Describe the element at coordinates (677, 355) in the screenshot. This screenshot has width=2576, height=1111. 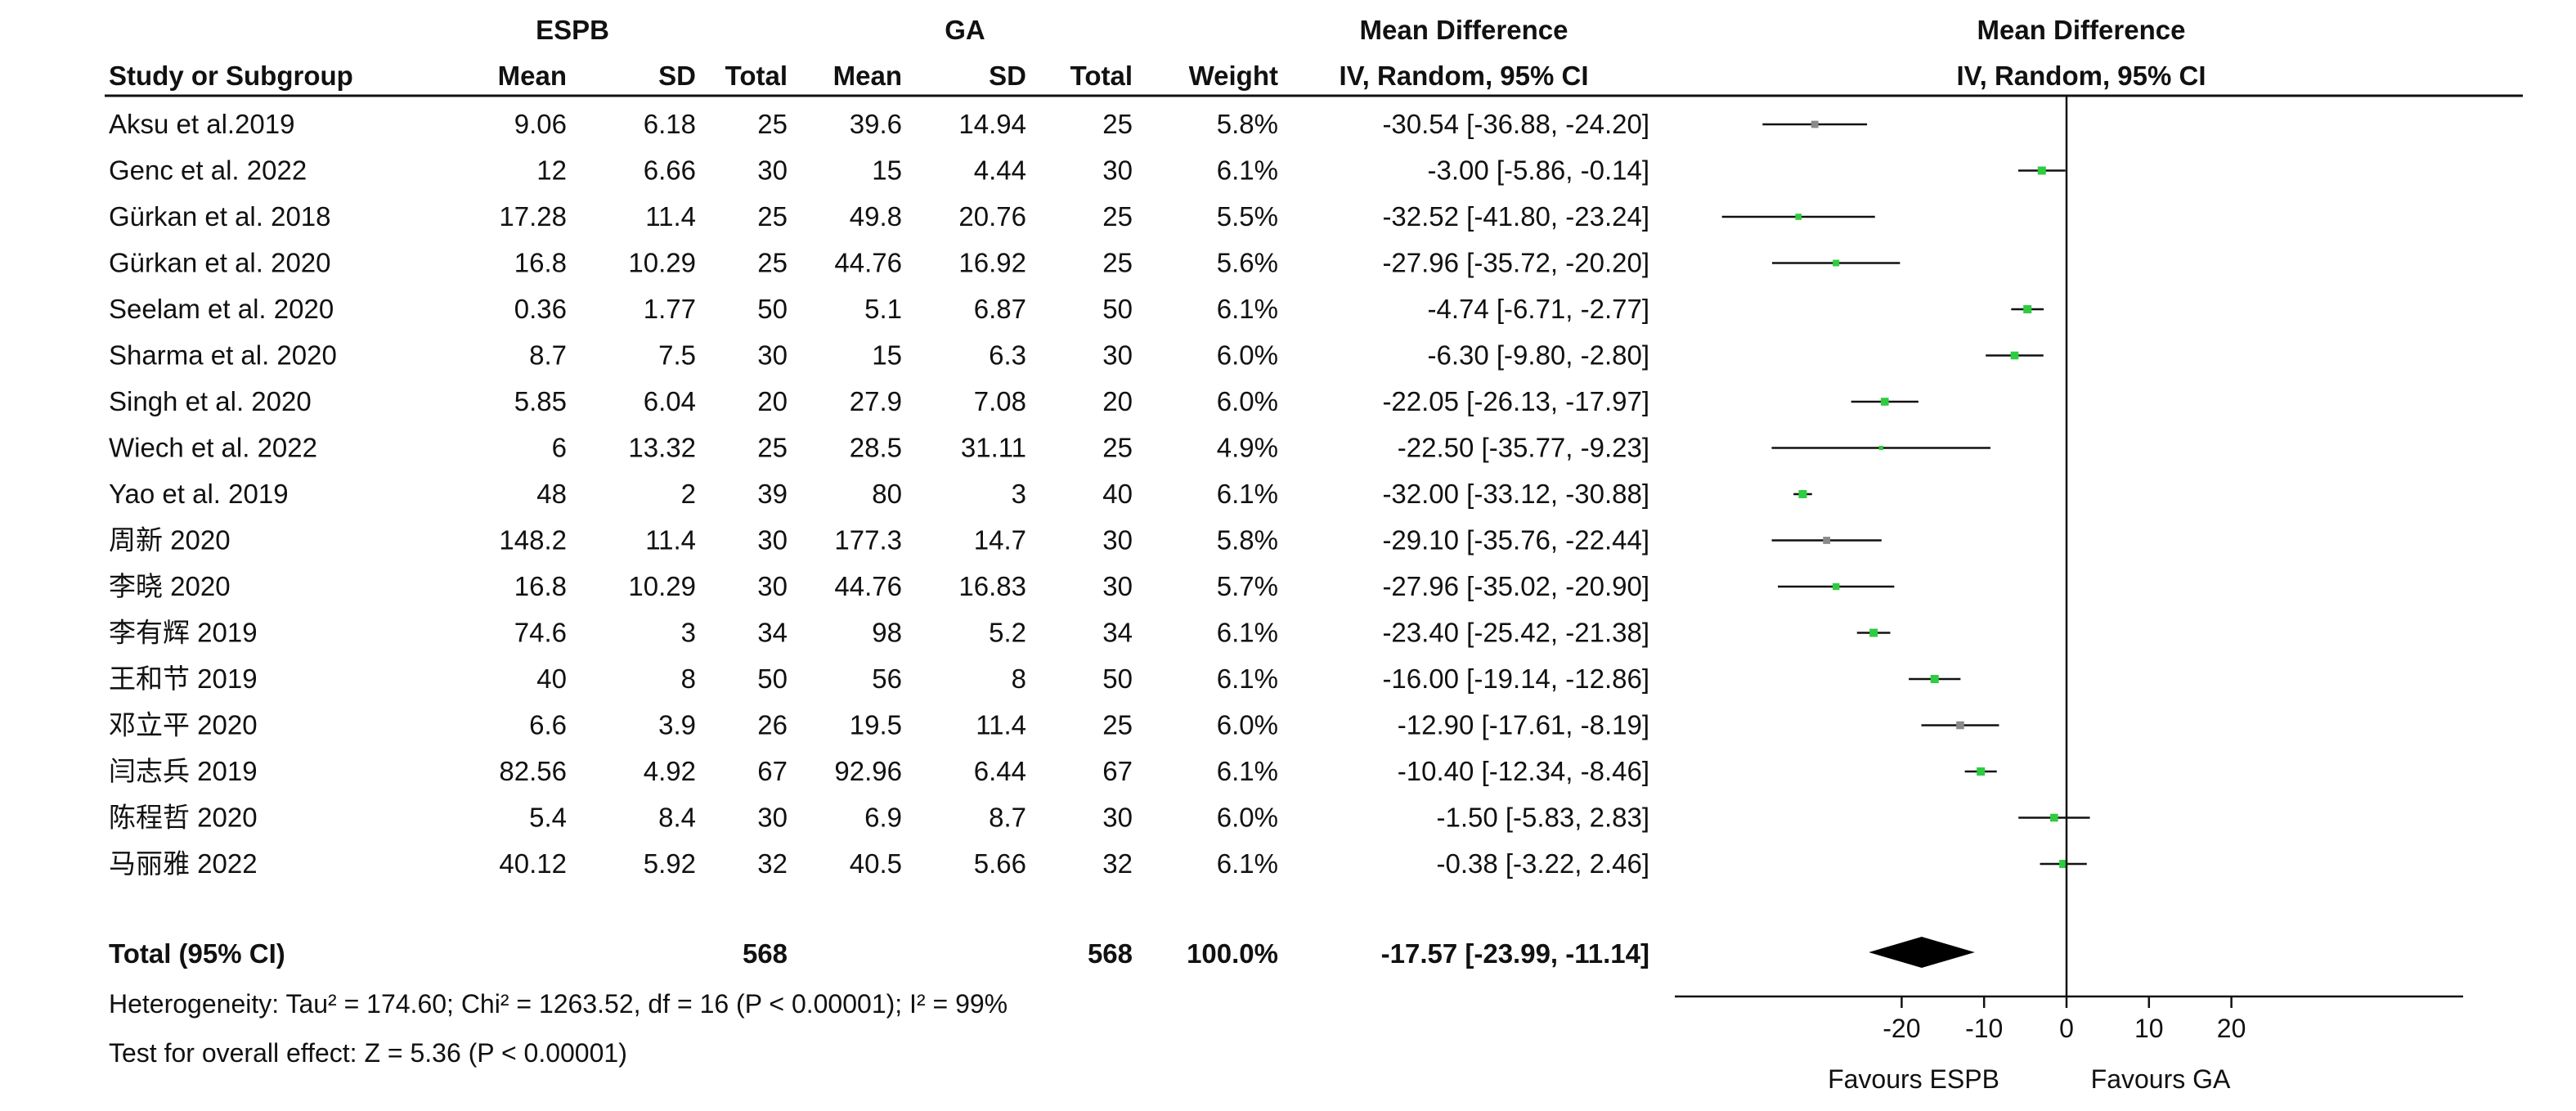
I see `sd1-value: 7.5` at that location.